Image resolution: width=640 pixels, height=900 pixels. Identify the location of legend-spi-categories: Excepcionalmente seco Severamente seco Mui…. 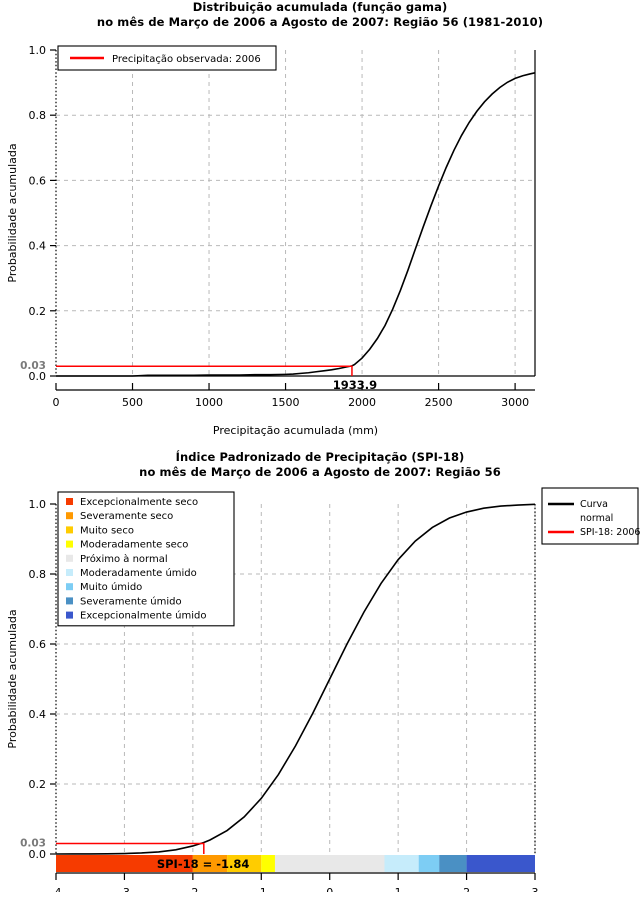
(146, 559).